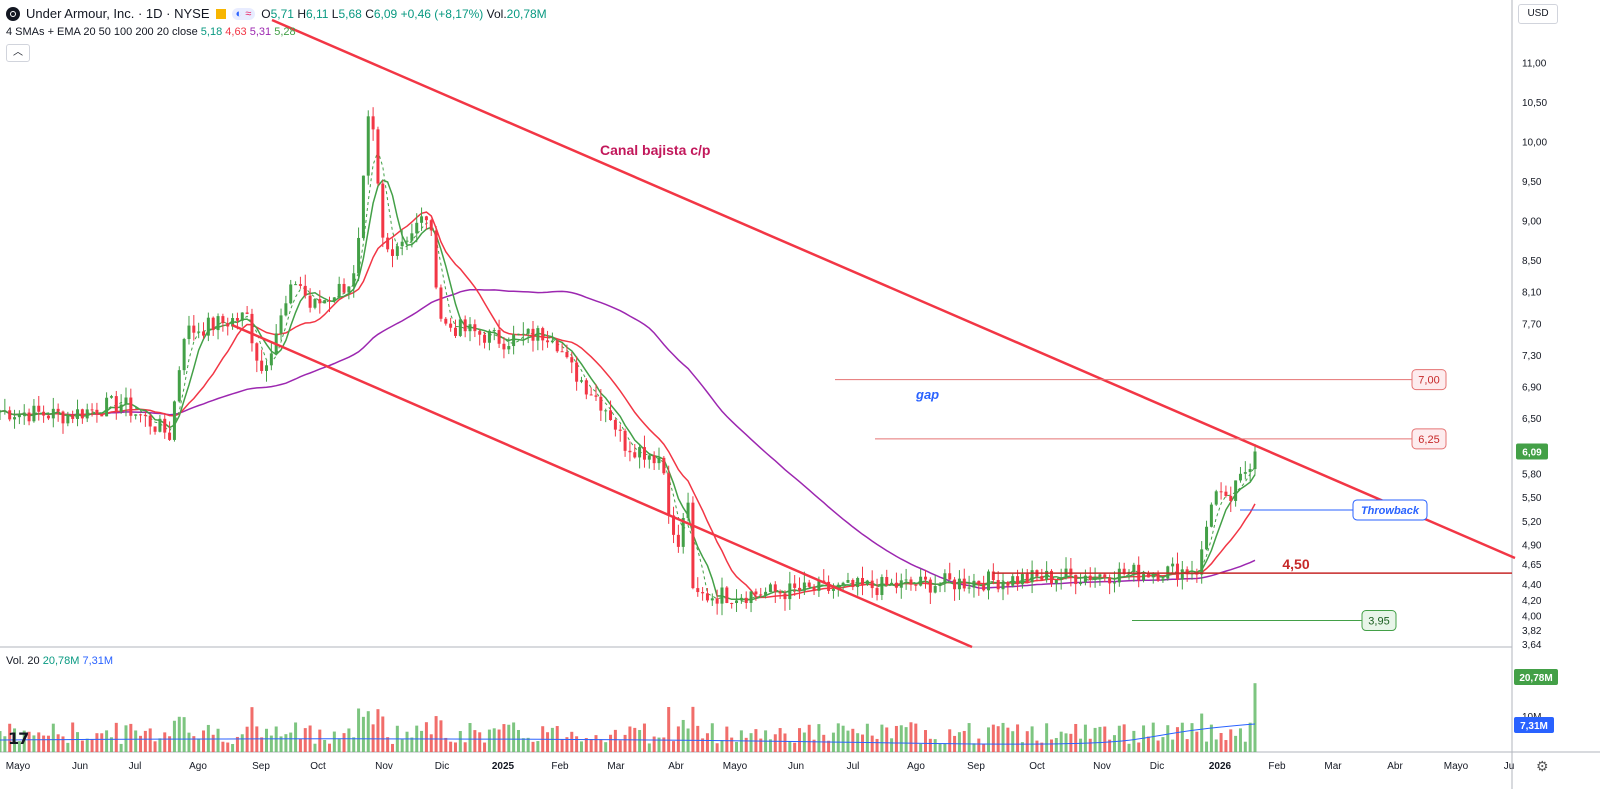 The width and height of the screenshot is (1600, 789). Describe the element at coordinates (1429, 439) in the screenshot. I see `level-625-label-box` at that location.